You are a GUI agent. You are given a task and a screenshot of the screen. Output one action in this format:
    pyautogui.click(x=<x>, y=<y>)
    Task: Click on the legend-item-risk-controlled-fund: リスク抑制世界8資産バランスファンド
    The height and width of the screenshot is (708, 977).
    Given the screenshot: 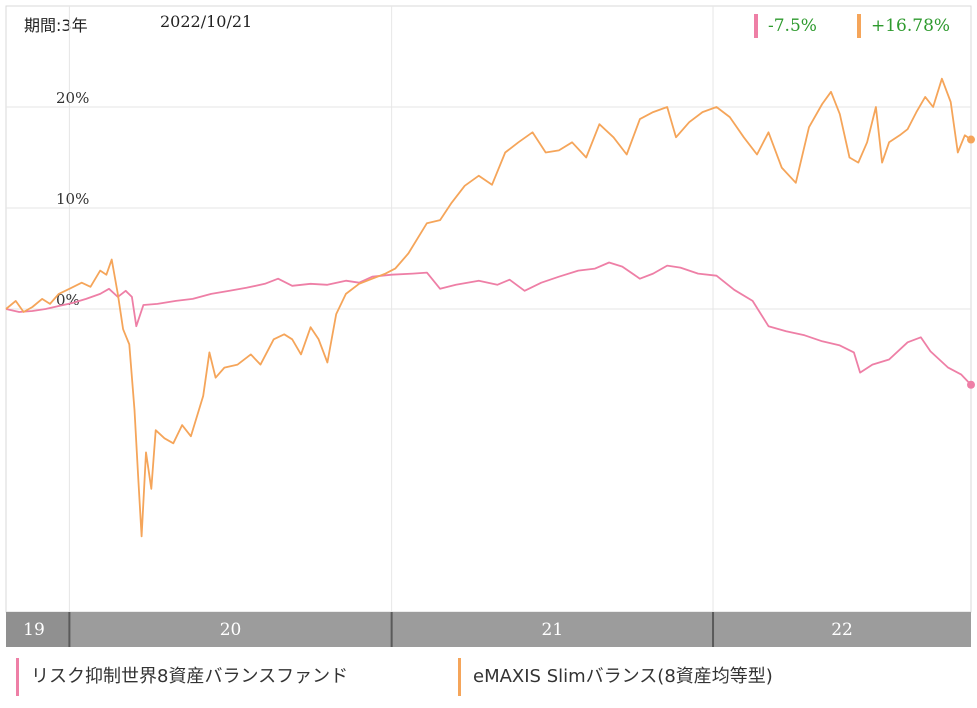 What is the action you would take?
    pyautogui.click(x=182, y=677)
    